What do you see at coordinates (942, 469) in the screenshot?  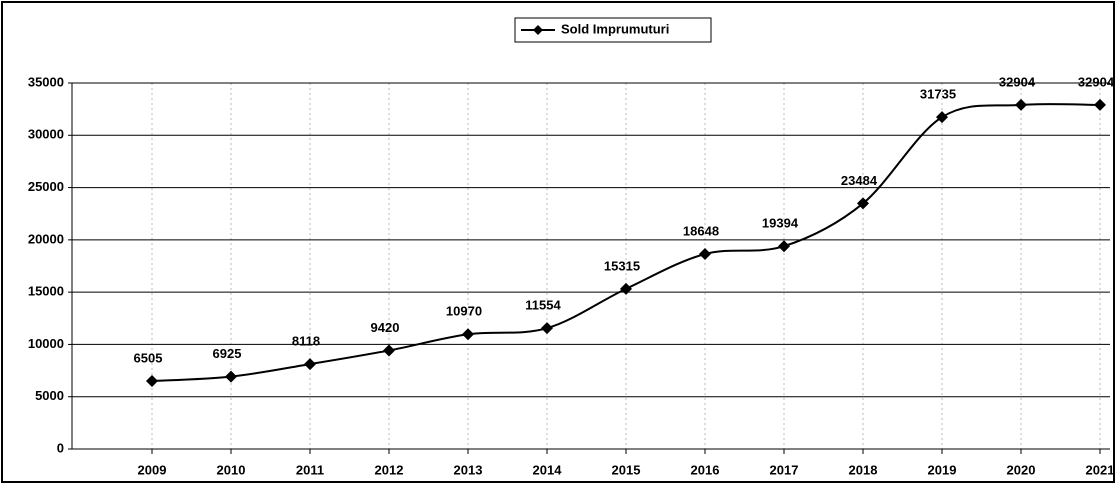 I see `x-tick-label: 2019` at bounding box center [942, 469].